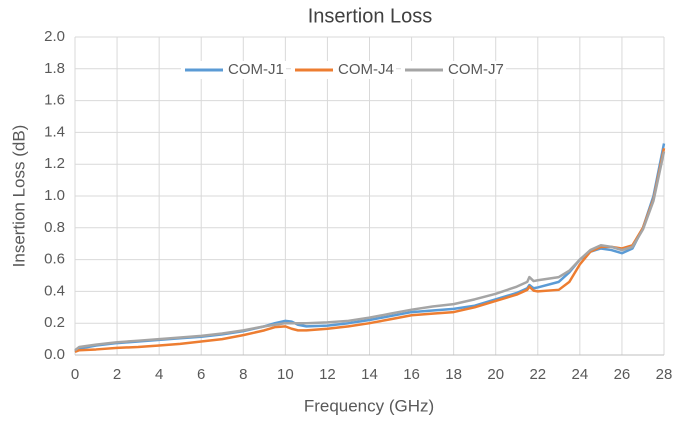 This screenshot has height=421, width=675. Describe the element at coordinates (54, 36) in the screenshot. I see `y-tick-label: 2.0` at that location.